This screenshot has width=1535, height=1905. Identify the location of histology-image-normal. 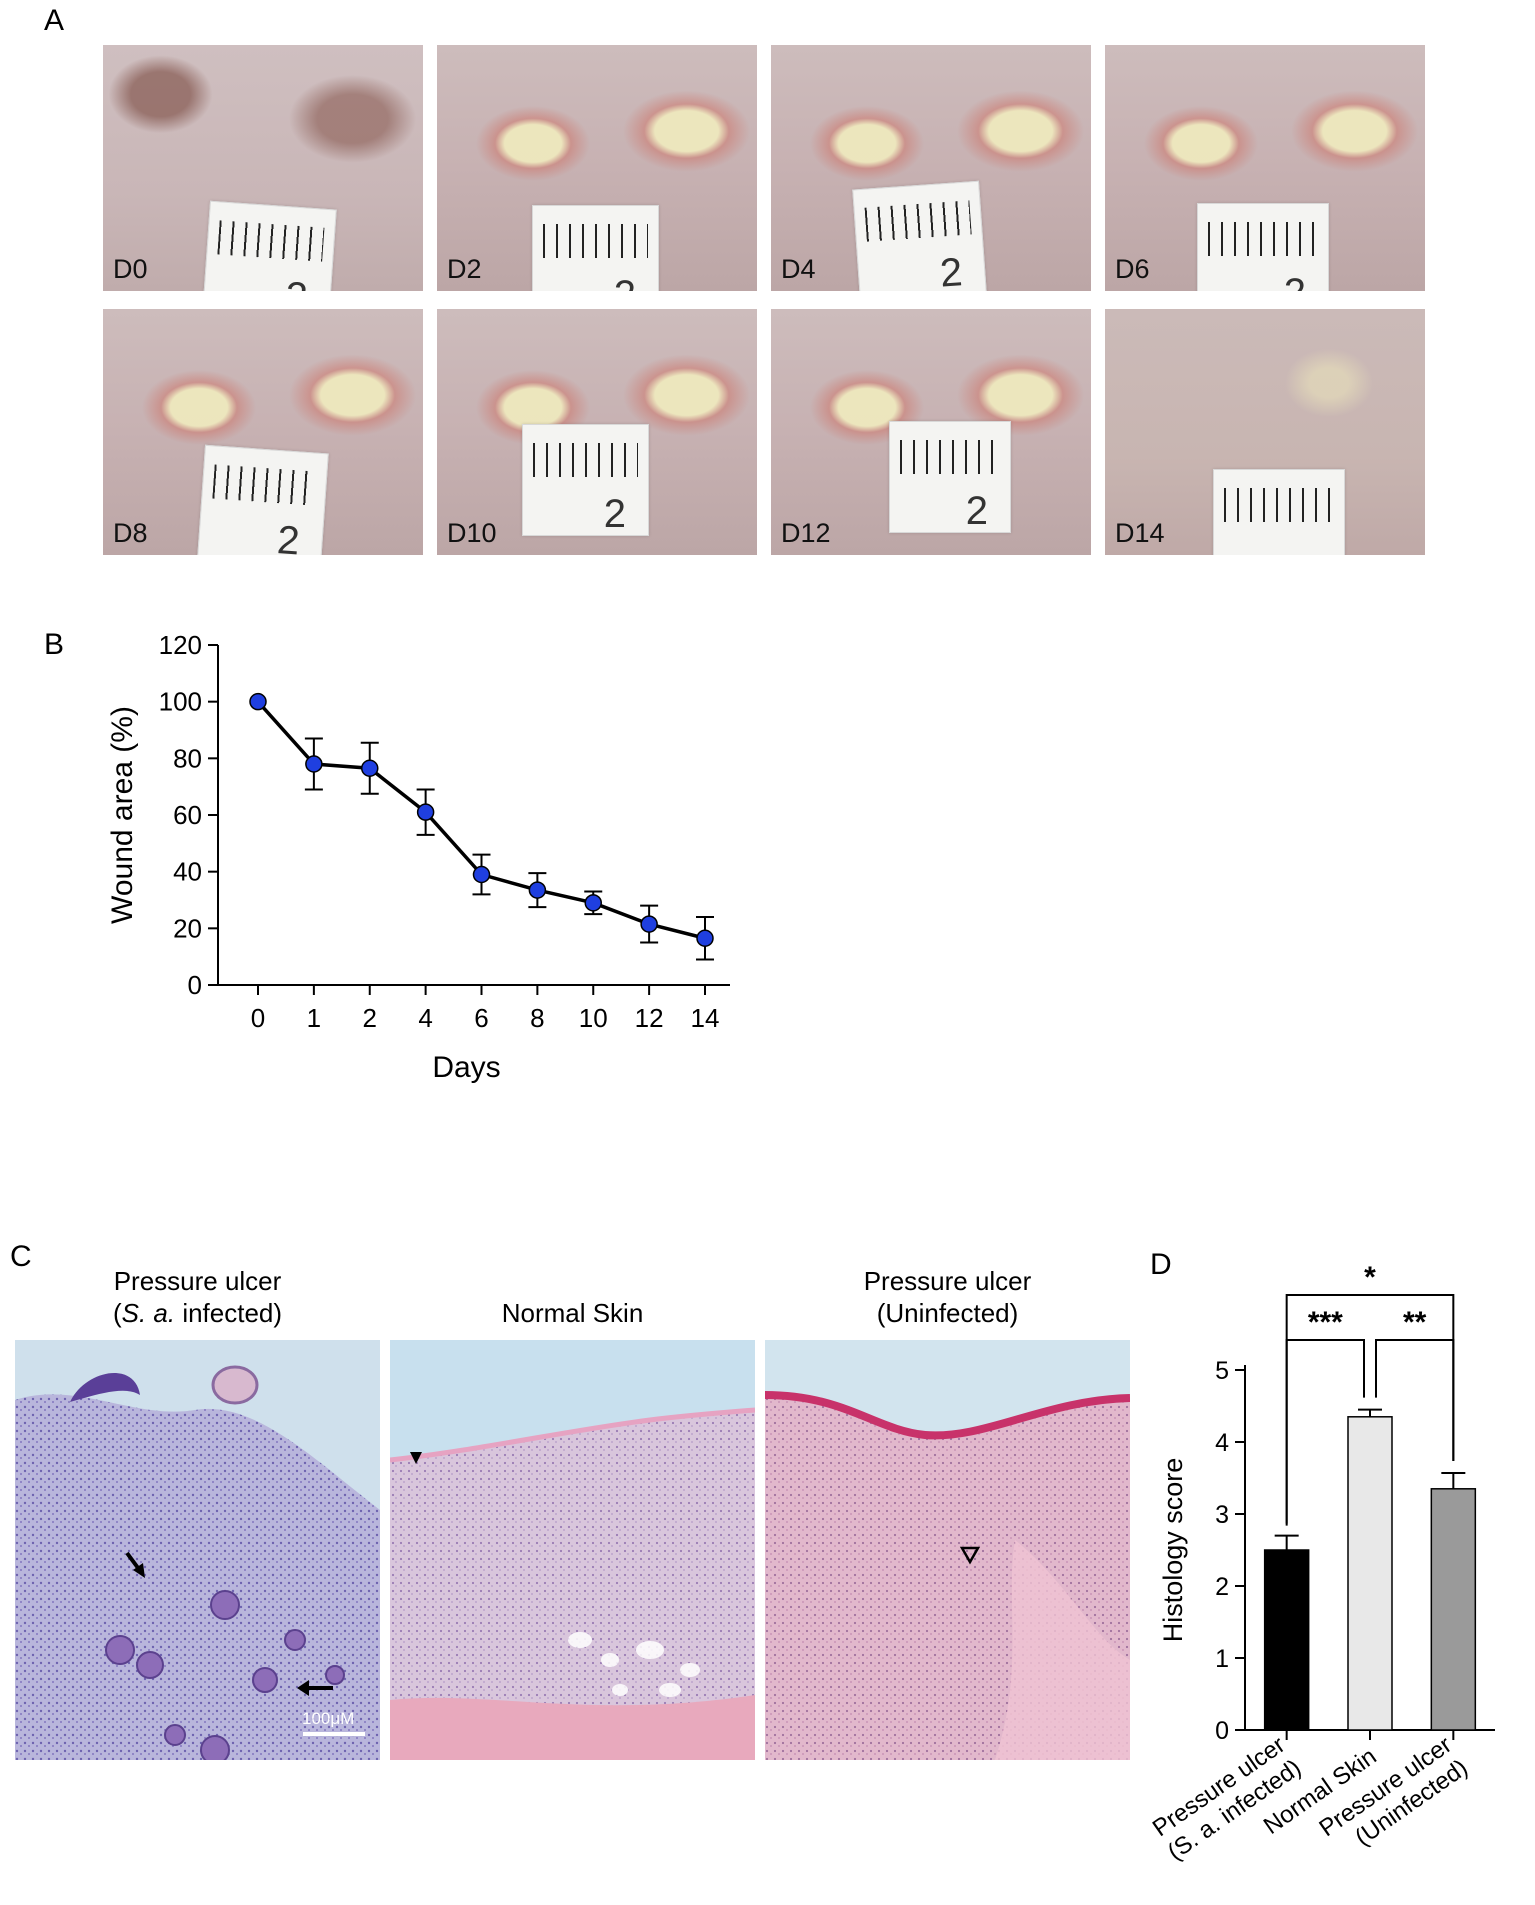
(572, 1550).